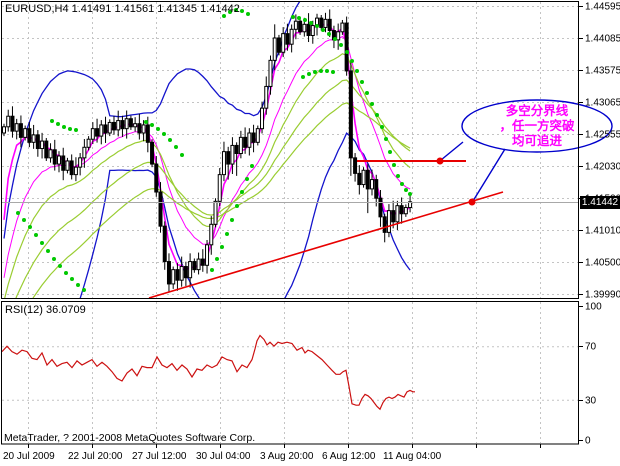 Image resolution: width=620 pixels, height=466 pixels. What do you see at coordinates (29, 456) in the screenshot?
I see `date-tick-label: 20 Jul 2009` at bounding box center [29, 456].